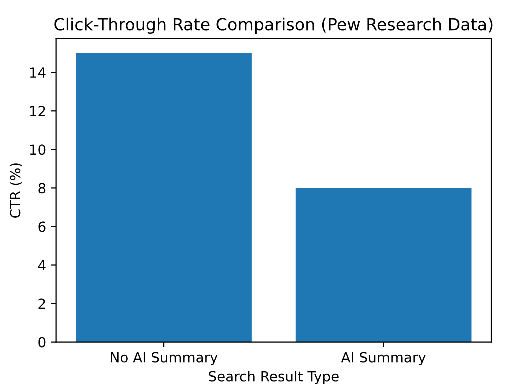 The image size is (512, 389). Describe the element at coordinates (16, 191) in the screenshot. I see `y-axis-title: CTR (%)` at that location.